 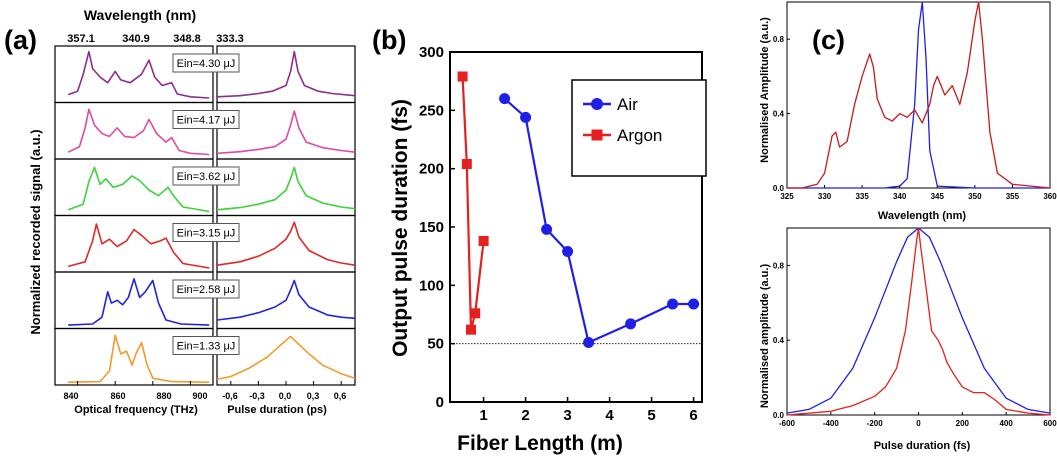 I want to click on a-energy-label: Ein=3.15 μJ, so click(x=206, y=234).